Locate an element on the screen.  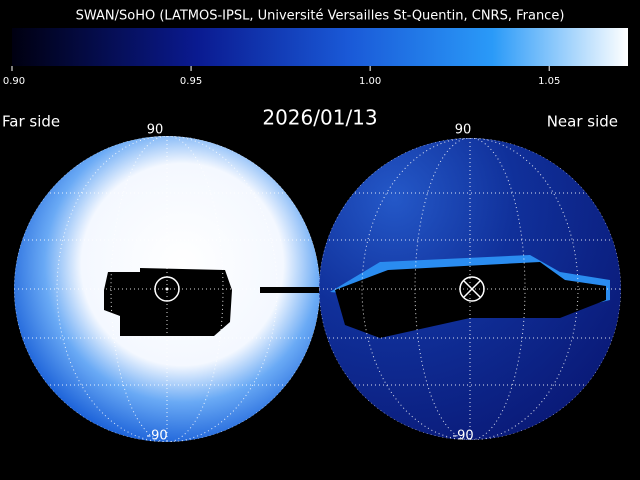
colorbar is located at coordinates (320, 47).